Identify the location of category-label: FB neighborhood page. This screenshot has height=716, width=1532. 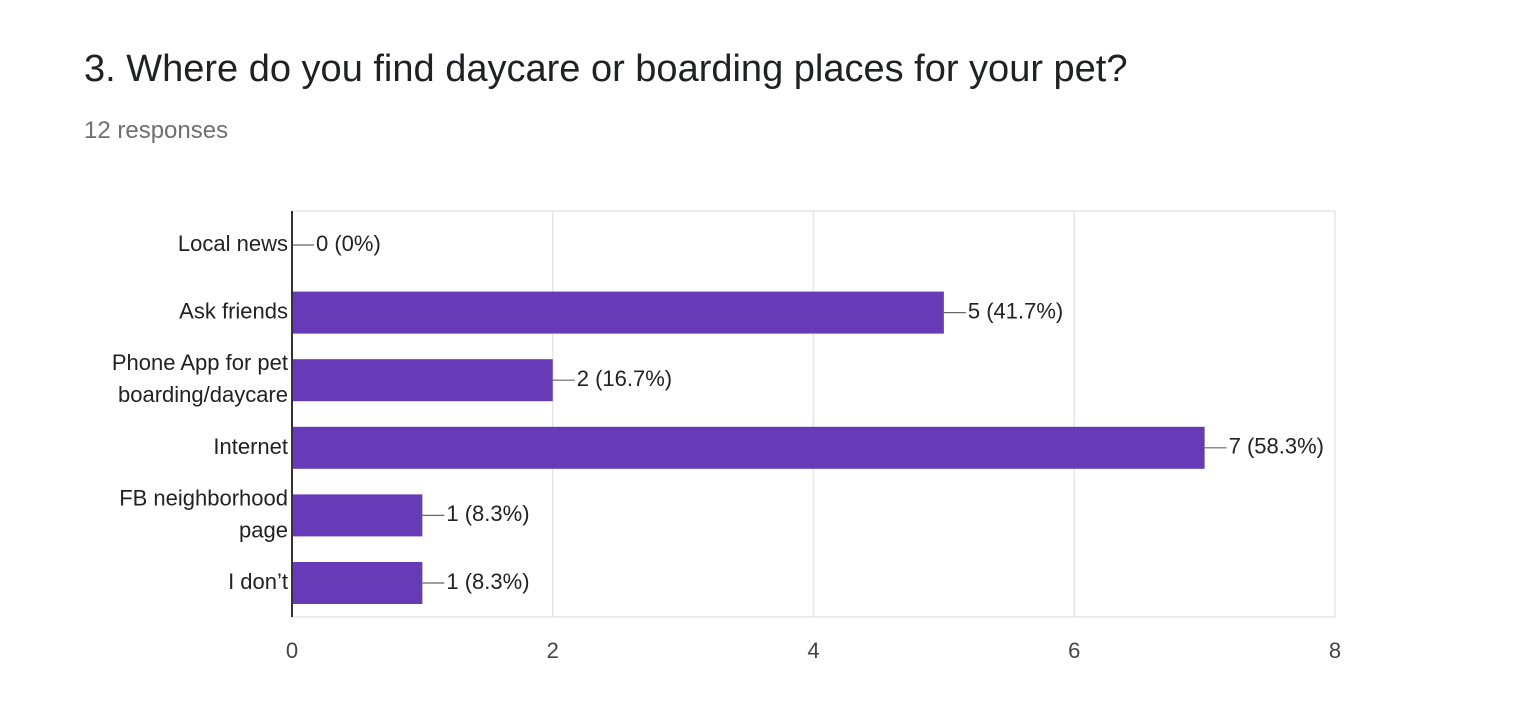
(203, 513).